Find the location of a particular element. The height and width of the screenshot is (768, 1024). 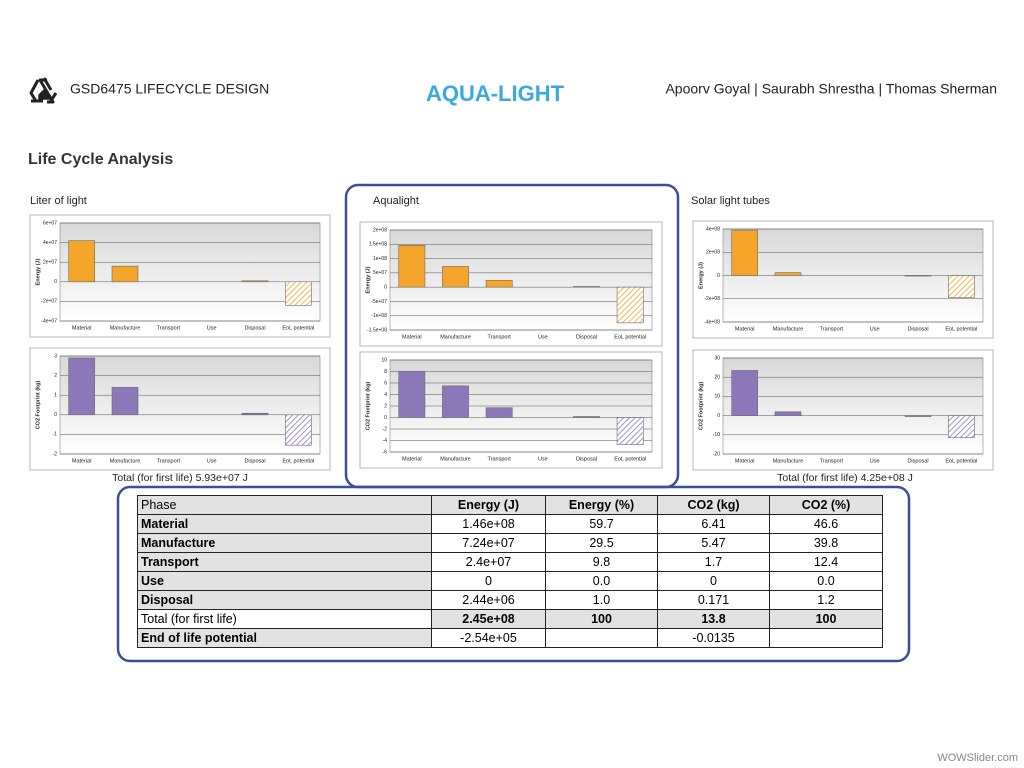

y-tick-label: -2e+07 is located at coordinates (49, 302).